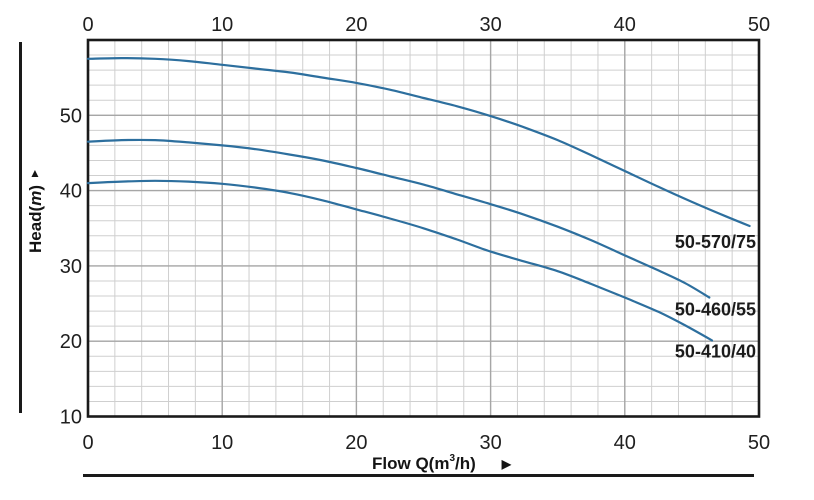 The width and height of the screenshot is (814, 500). I want to click on x-axis-title-superscript: 3, so click(452, 459).